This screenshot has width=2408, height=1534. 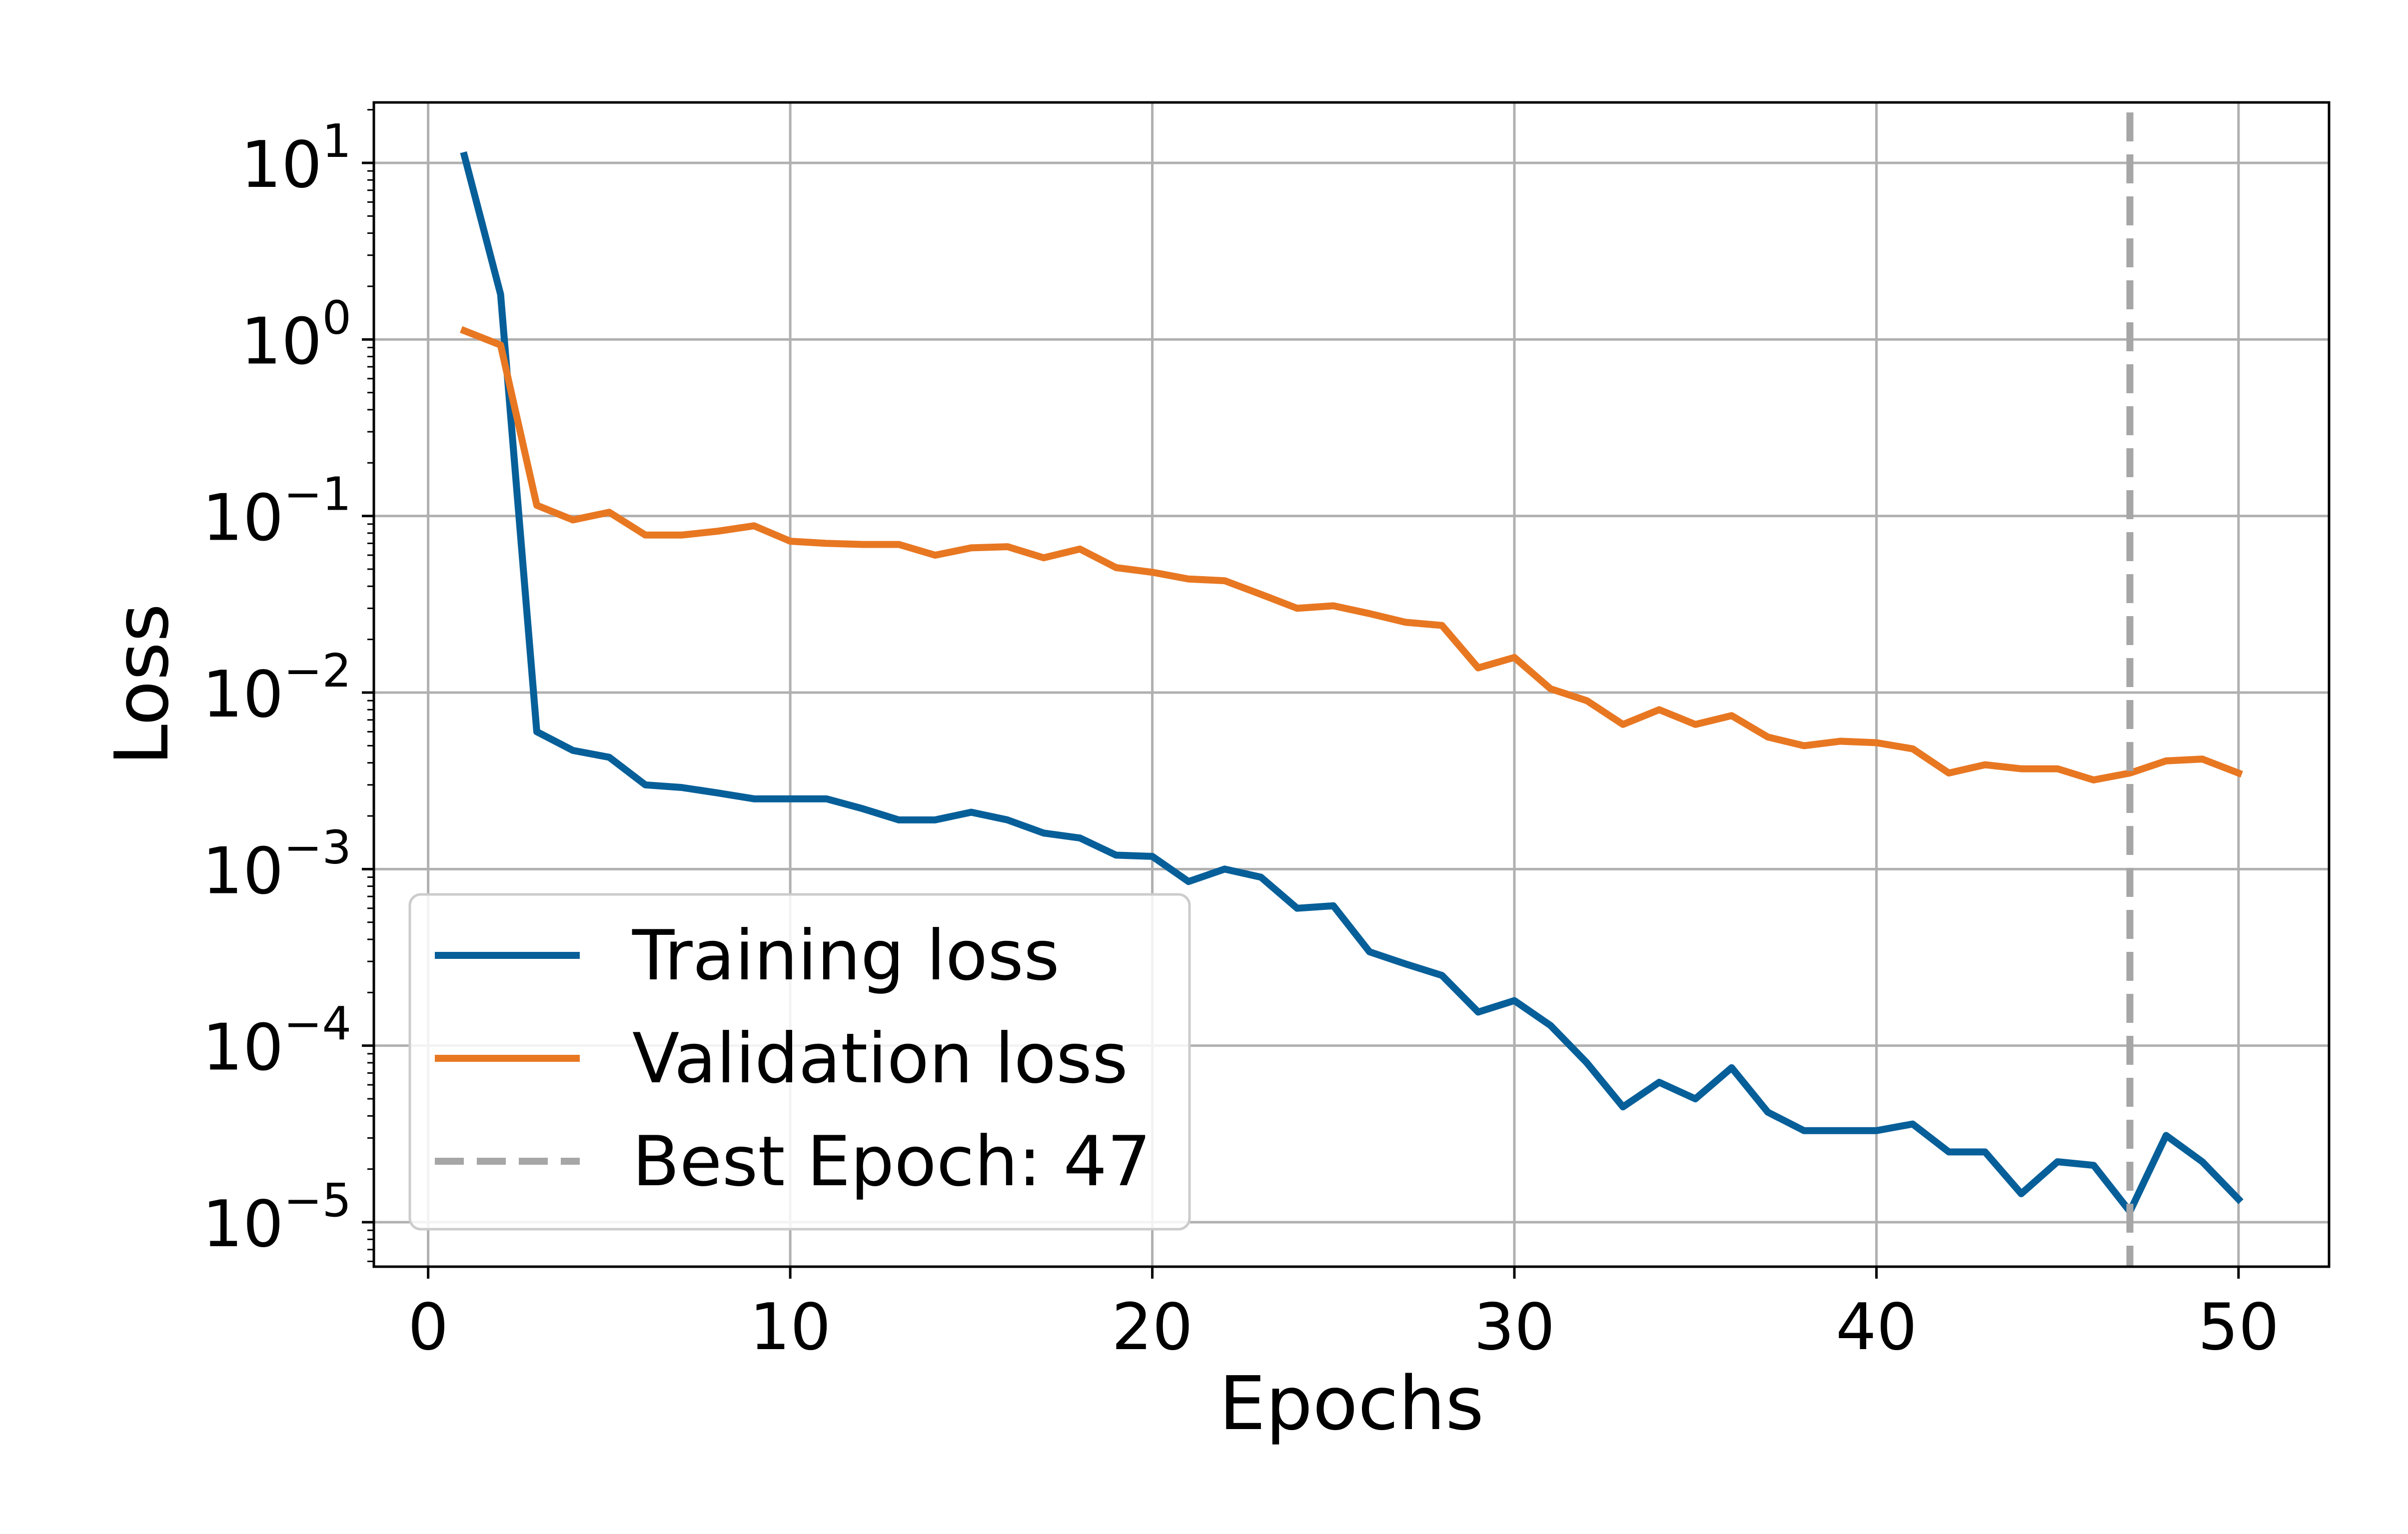 I want to click on legend-label-validation: Validation loss, so click(x=880, y=1058).